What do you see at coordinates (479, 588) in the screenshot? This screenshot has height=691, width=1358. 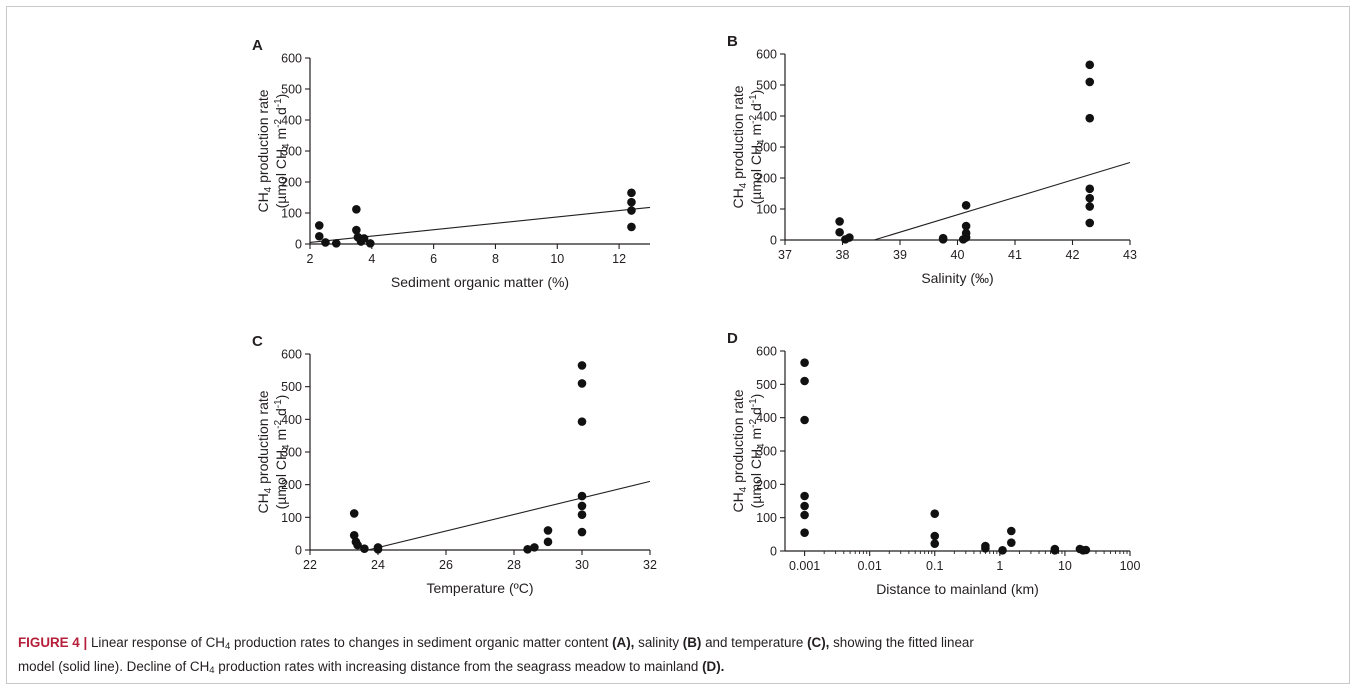 I see `x-axis-label: Temperature (ºC)` at bounding box center [479, 588].